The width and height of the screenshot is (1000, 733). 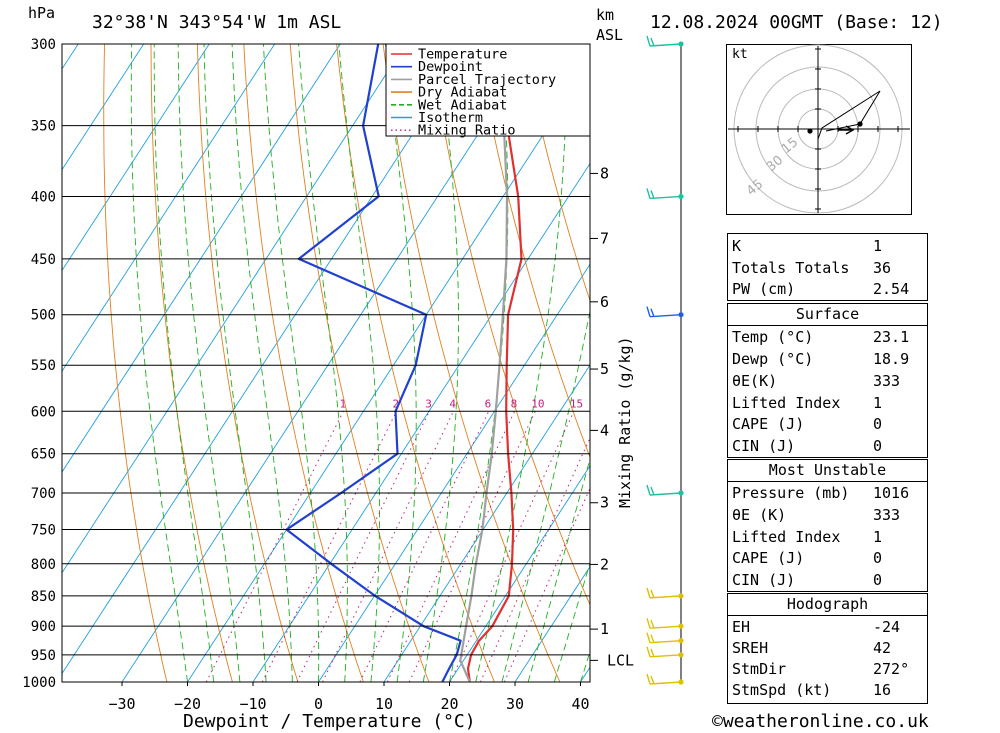 What do you see at coordinates (605, 15) in the screenshot?
I see `height-unit-label: km` at bounding box center [605, 15].